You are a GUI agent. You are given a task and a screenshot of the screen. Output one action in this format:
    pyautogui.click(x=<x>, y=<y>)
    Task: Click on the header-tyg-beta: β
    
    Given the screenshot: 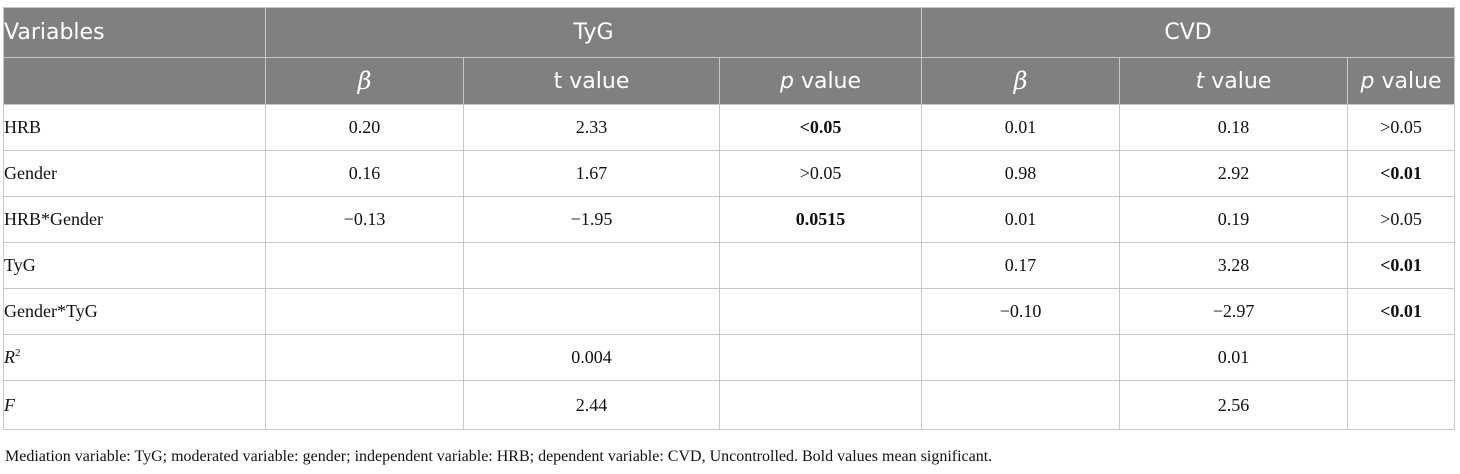 What is the action you would take?
    pyautogui.click(x=364, y=81)
    